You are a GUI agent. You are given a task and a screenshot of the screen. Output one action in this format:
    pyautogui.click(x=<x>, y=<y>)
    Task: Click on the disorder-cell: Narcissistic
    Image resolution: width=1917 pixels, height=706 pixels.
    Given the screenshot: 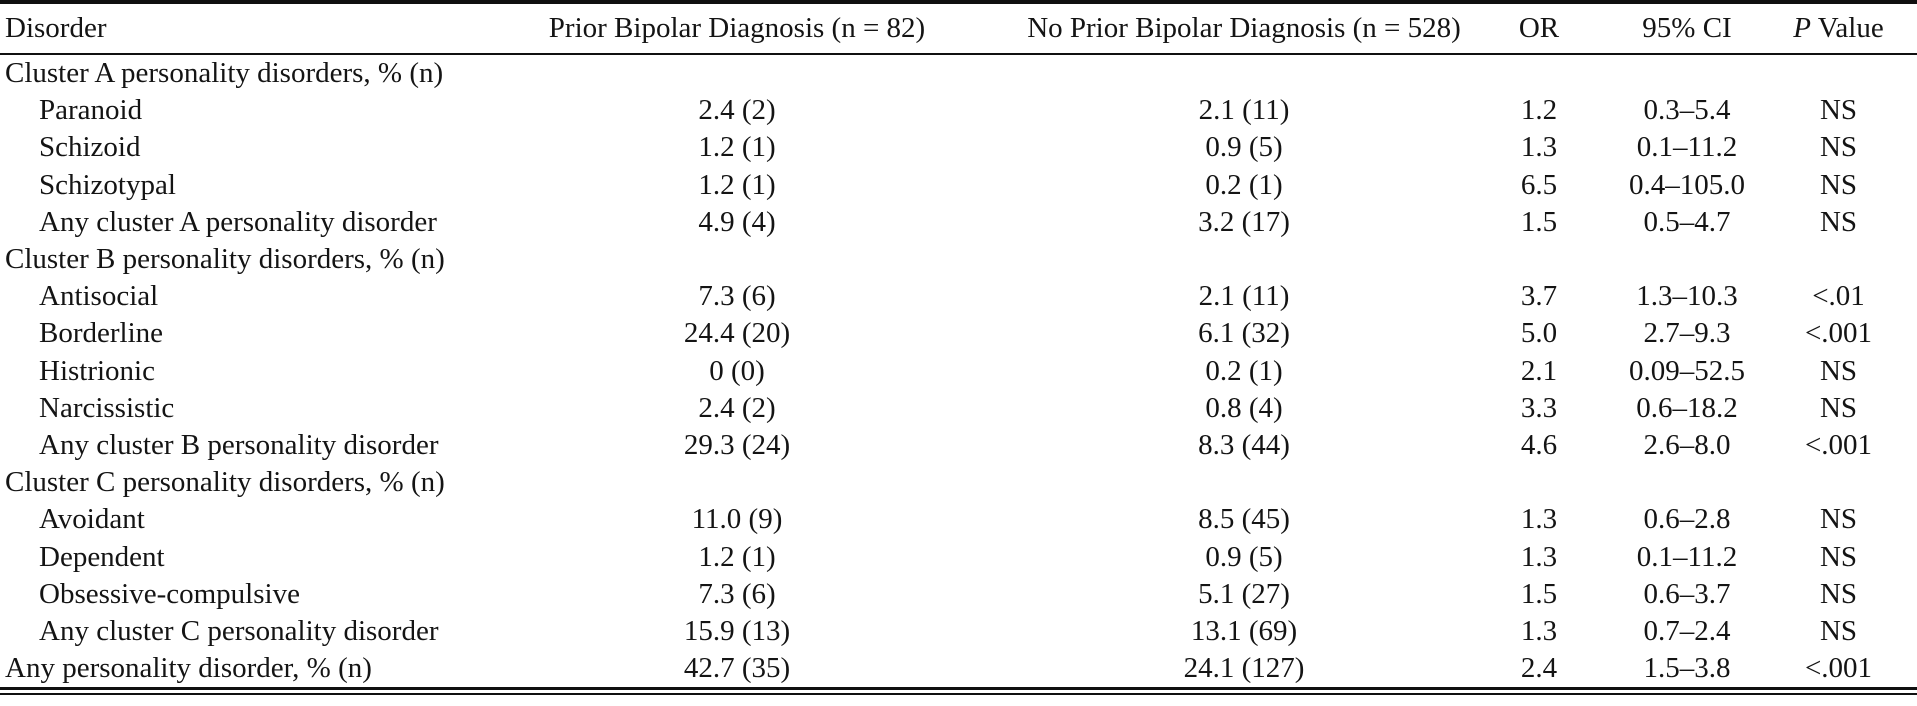 What is the action you would take?
    pyautogui.click(x=107, y=407)
    